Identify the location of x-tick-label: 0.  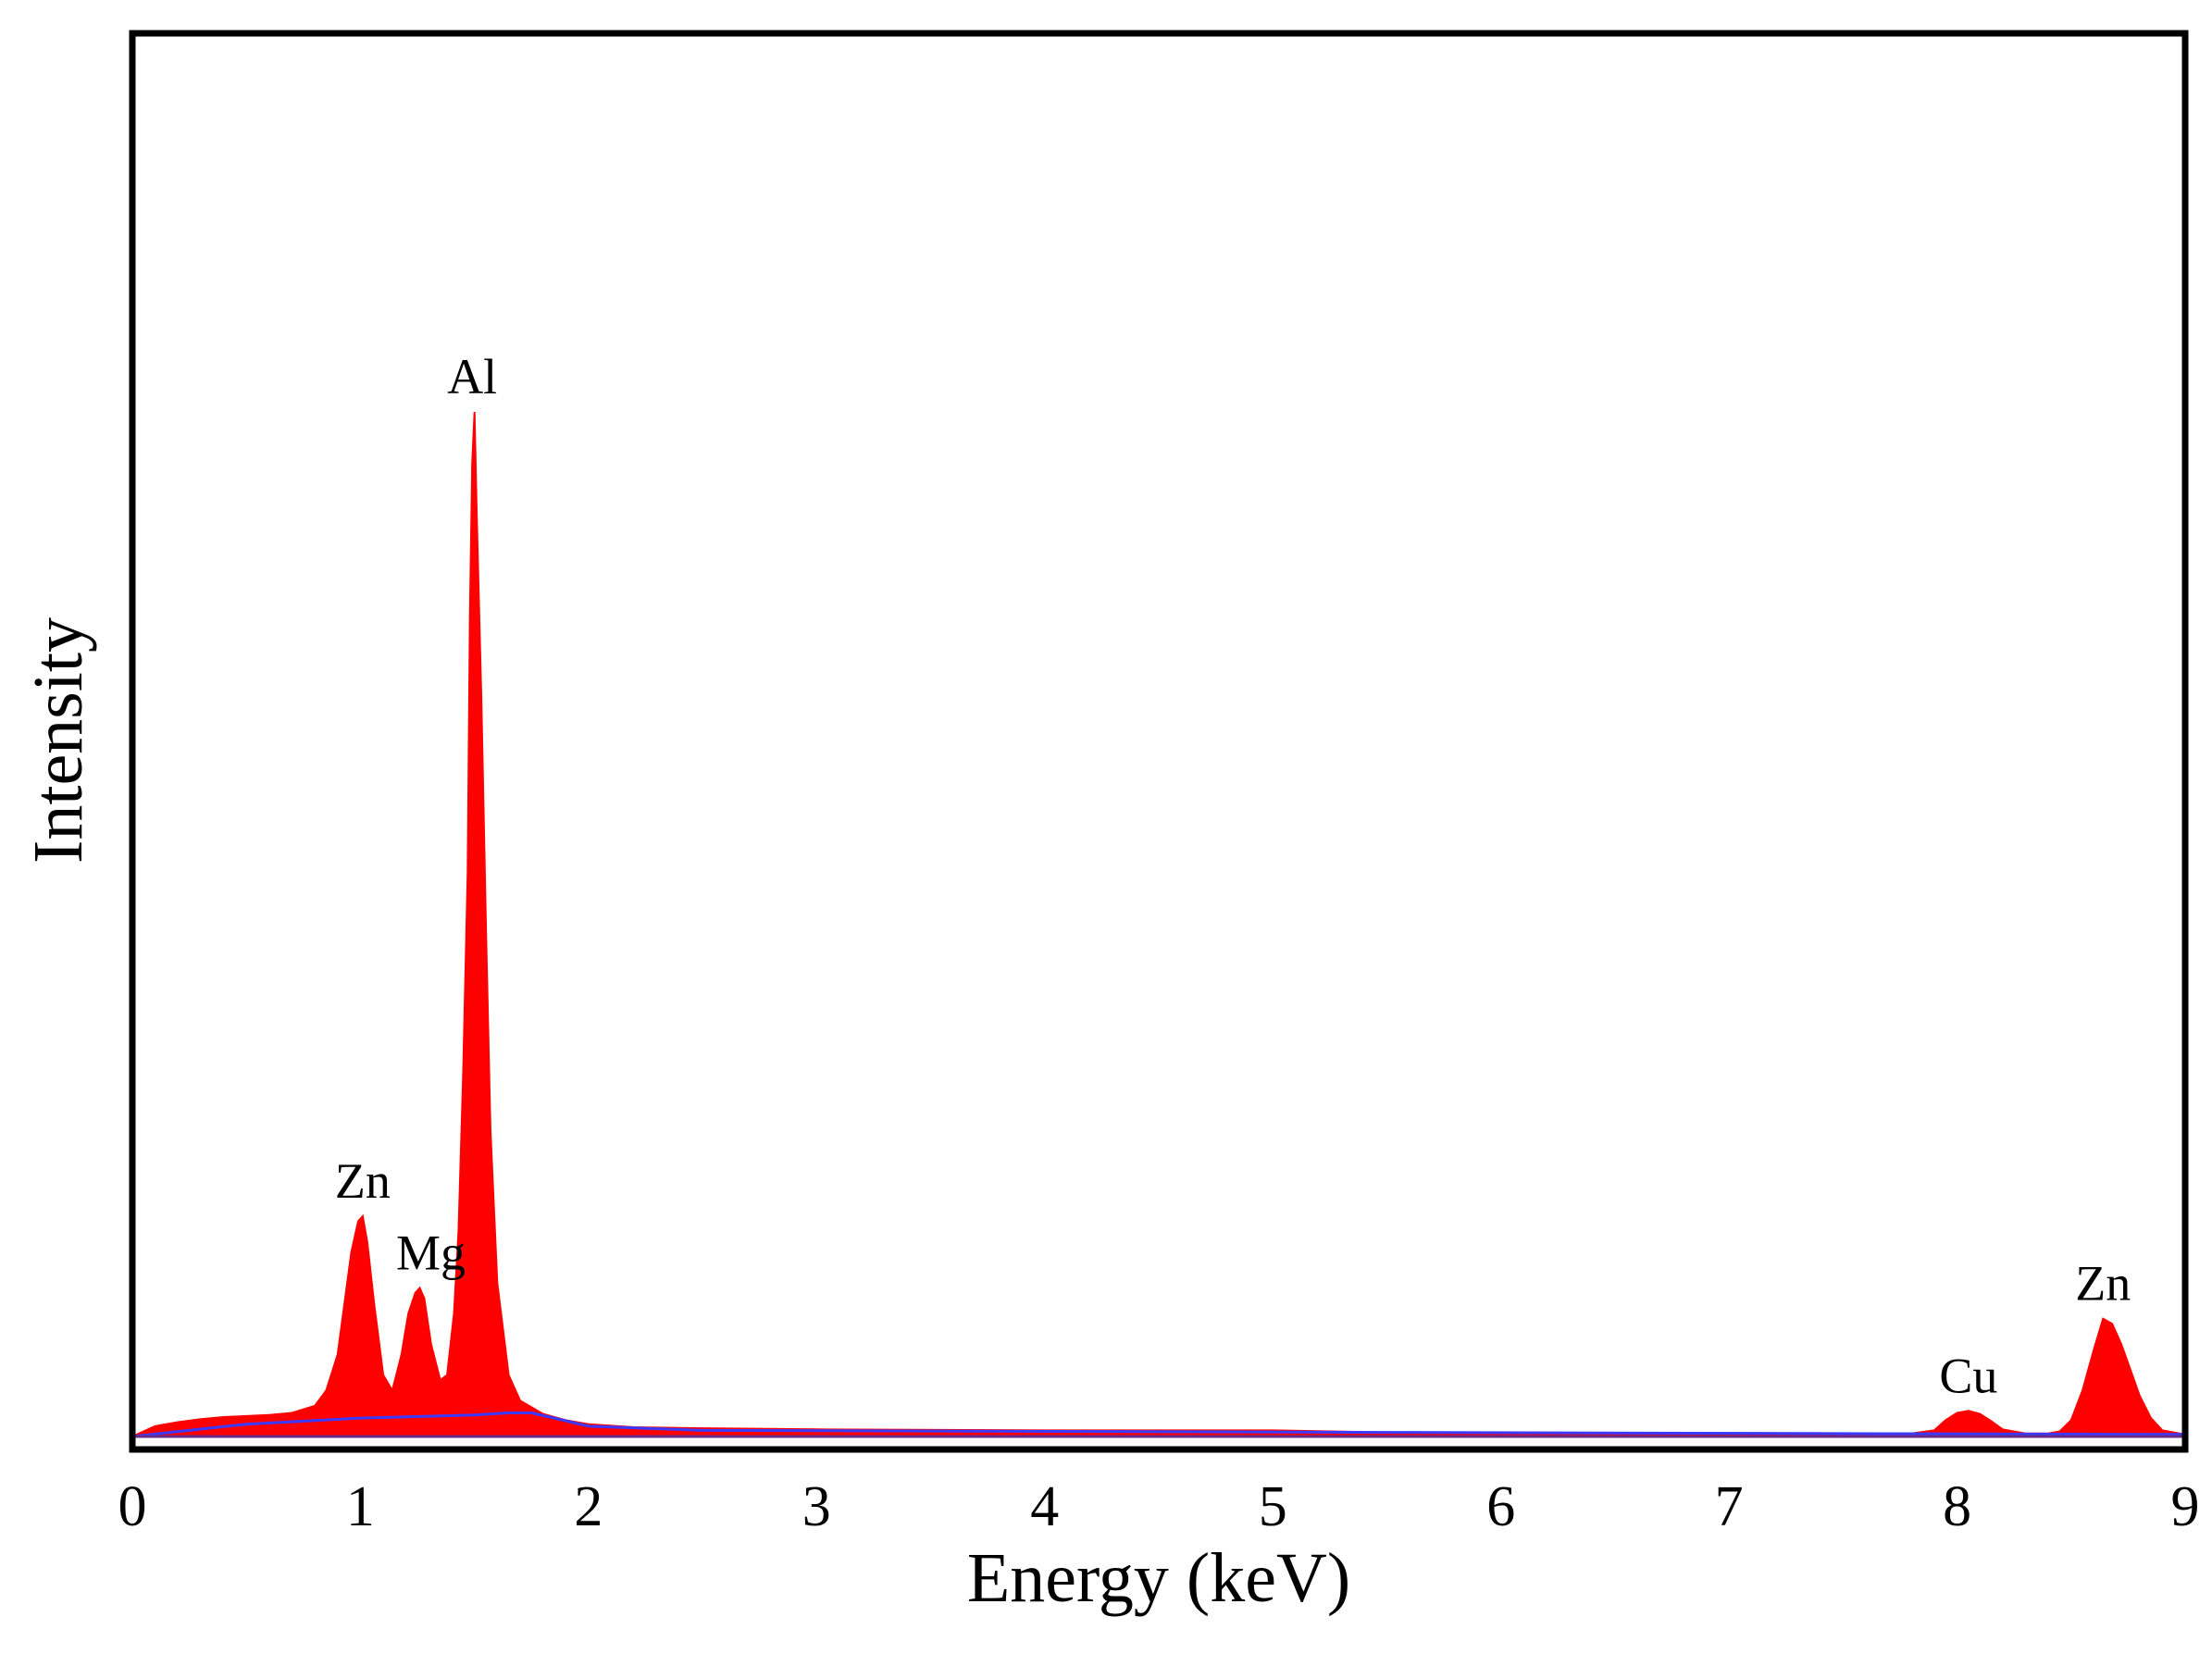
(132, 1506).